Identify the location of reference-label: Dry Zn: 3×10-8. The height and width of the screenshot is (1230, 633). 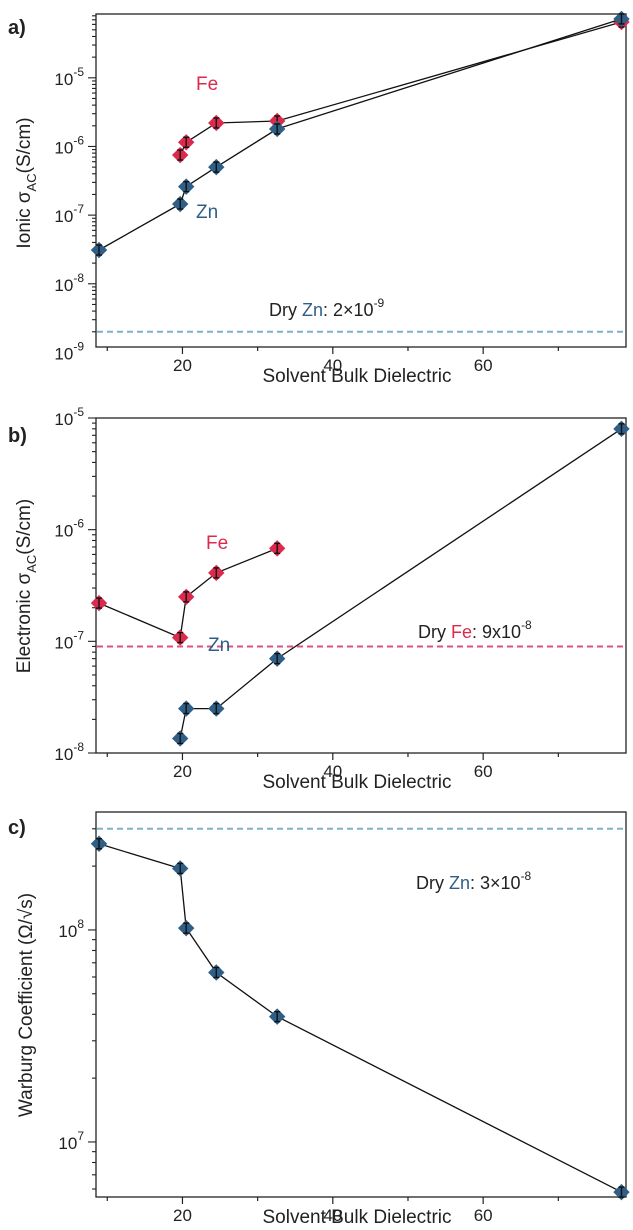
(474, 881).